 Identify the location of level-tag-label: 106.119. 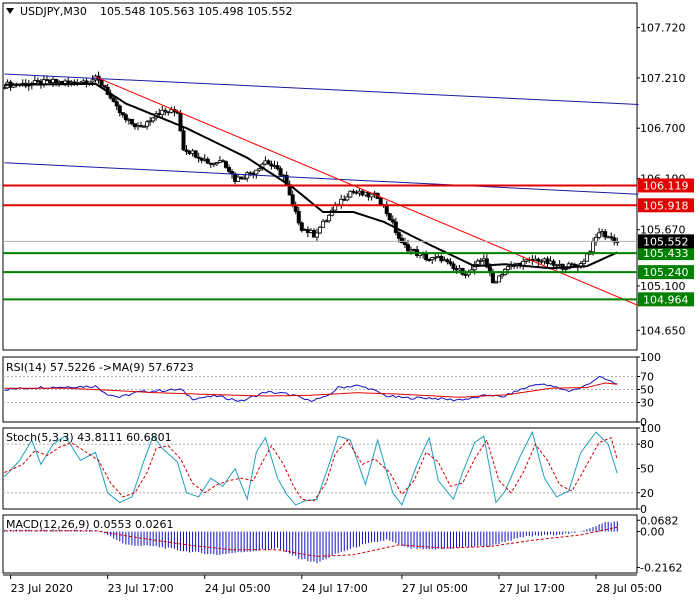
(666, 185).